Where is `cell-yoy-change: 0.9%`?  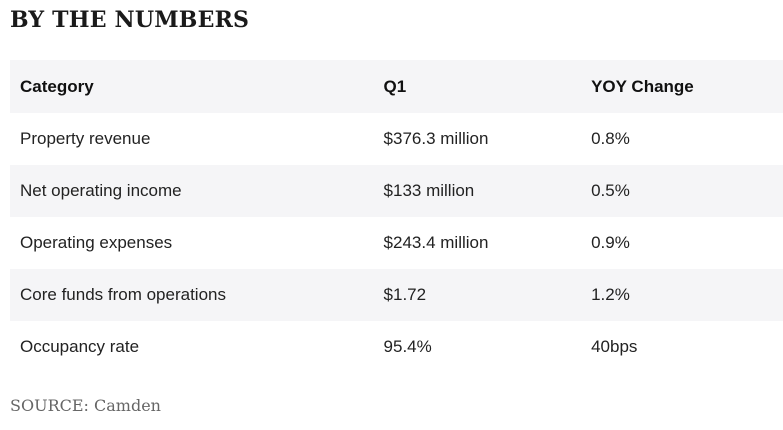
cell-yoy-change: 0.9% is located at coordinates (610, 242).